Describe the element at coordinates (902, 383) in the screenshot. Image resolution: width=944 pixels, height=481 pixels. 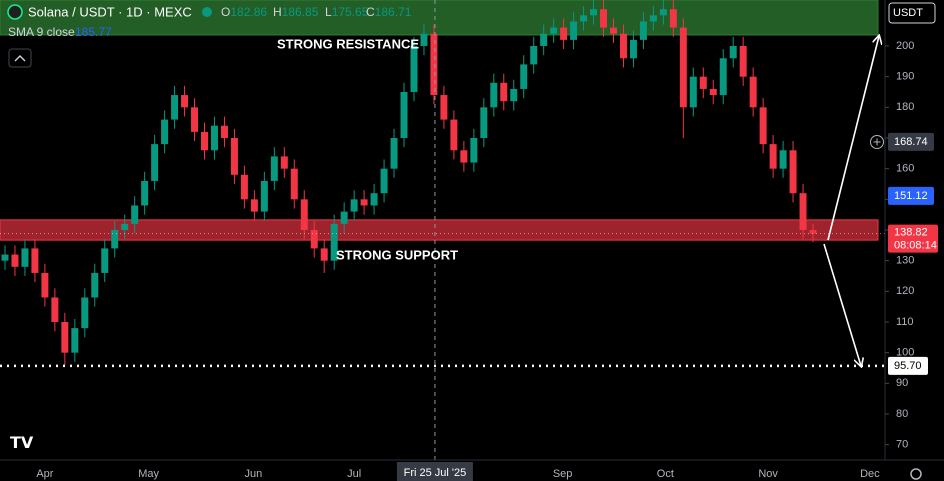
I see `y-tick-label: 90` at that location.